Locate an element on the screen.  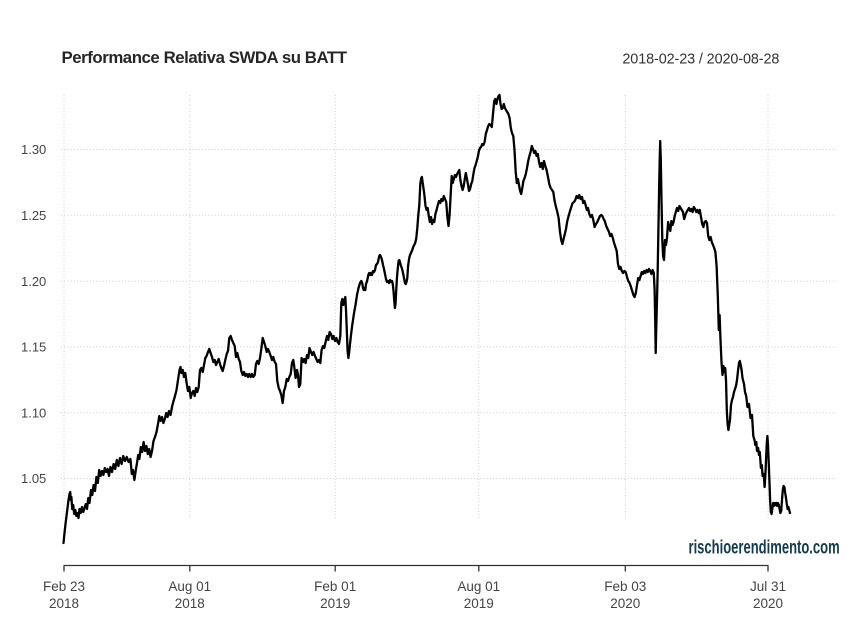
svg-text: Feb 03 is located at coordinates (625, 586).